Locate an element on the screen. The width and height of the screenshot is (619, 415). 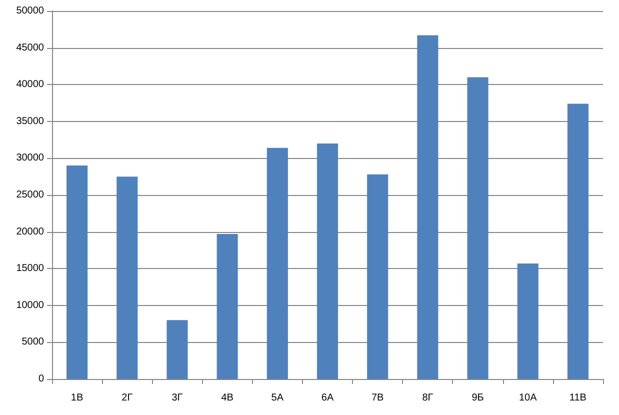
y-tick-label: 20000 is located at coordinates (30, 232).